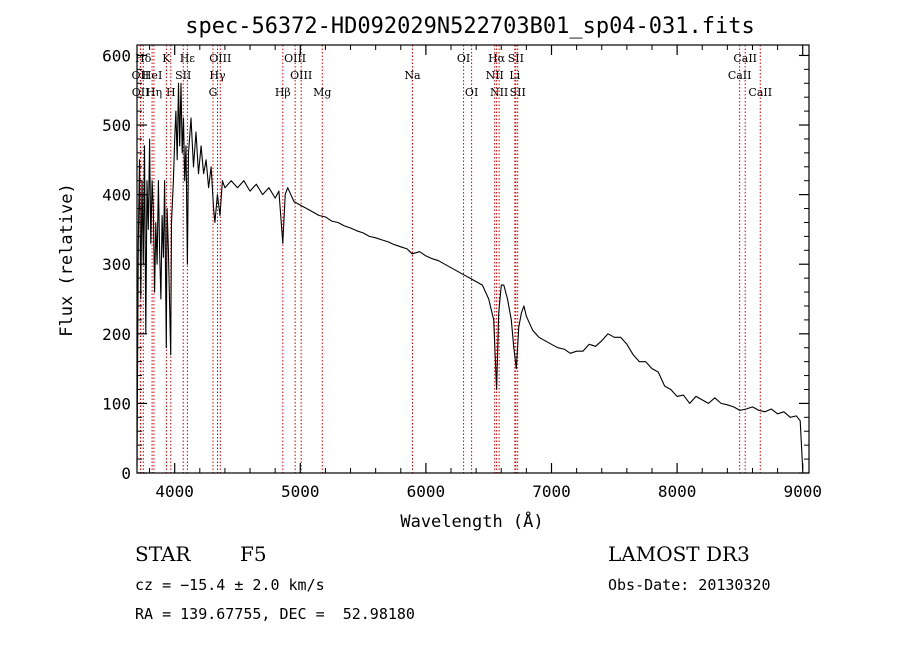 The width and height of the screenshot is (900, 649). Describe the element at coordinates (174, 491) in the screenshot. I see `x-tick-label-0: 4000` at that location.